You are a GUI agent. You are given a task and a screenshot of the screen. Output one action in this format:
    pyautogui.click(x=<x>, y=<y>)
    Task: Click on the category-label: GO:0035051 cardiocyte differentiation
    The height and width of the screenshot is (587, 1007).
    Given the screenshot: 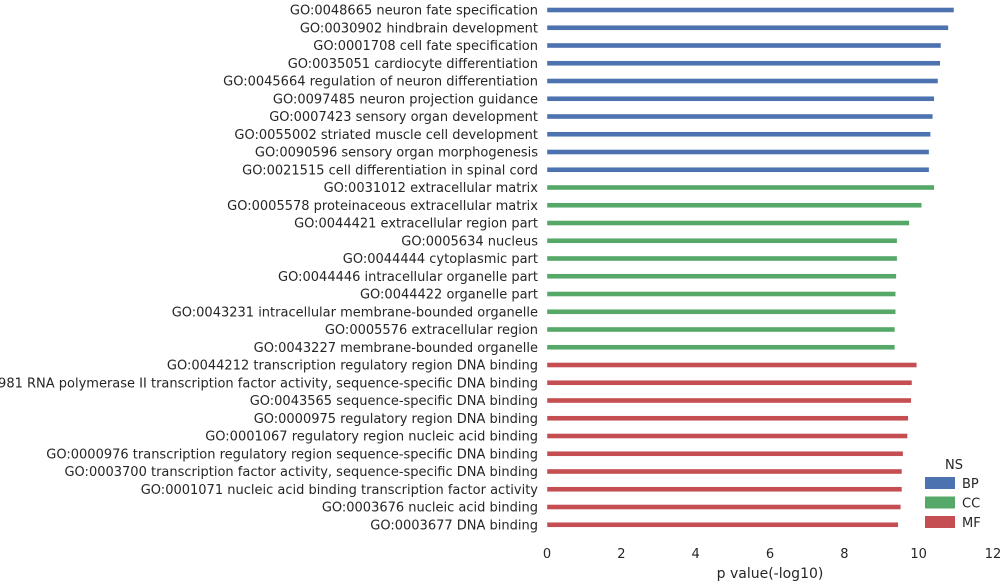 What is the action you would take?
    pyautogui.click(x=413, y=64)
    